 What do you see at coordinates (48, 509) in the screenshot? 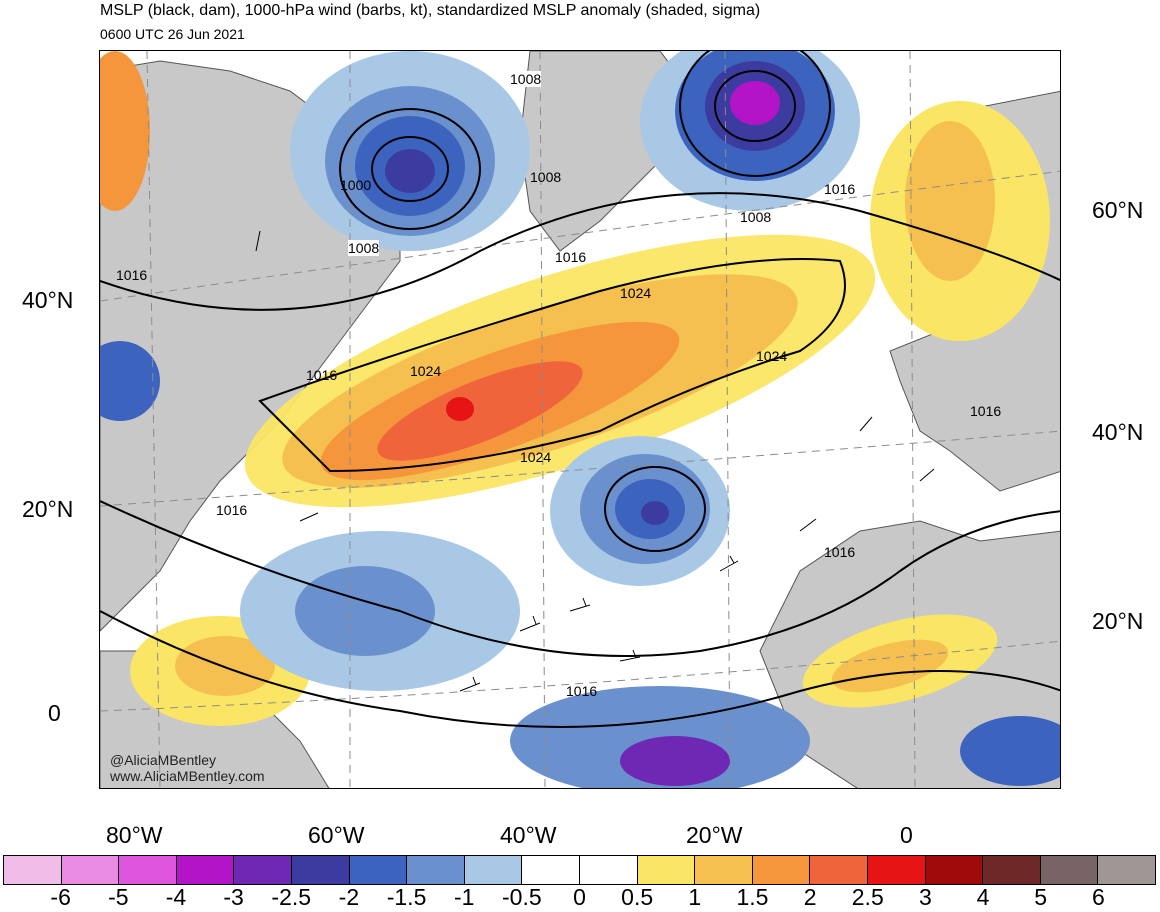
I see `lat-label-left: 20°N` at bounding box center [48, 509].